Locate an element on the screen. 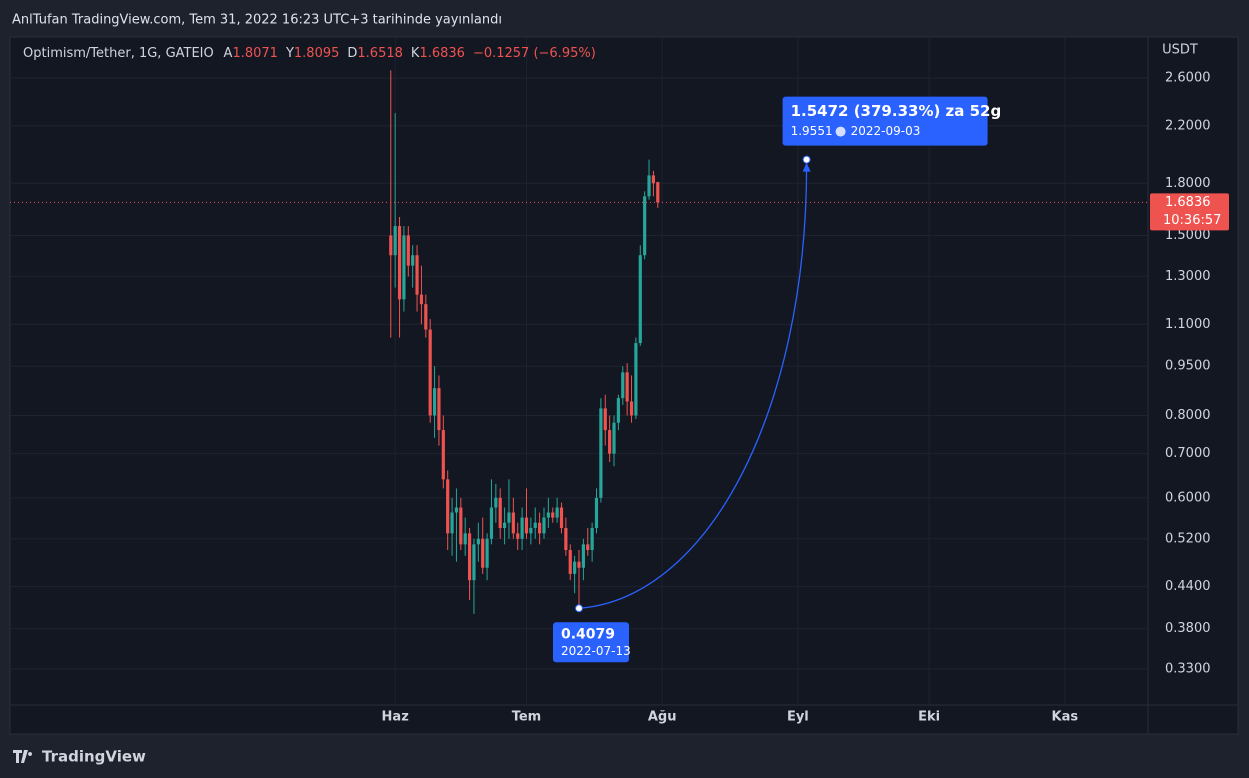 The width and height of the screenshot is (1249, 778). ohlc-key: A is located at coordinates (228, 53).